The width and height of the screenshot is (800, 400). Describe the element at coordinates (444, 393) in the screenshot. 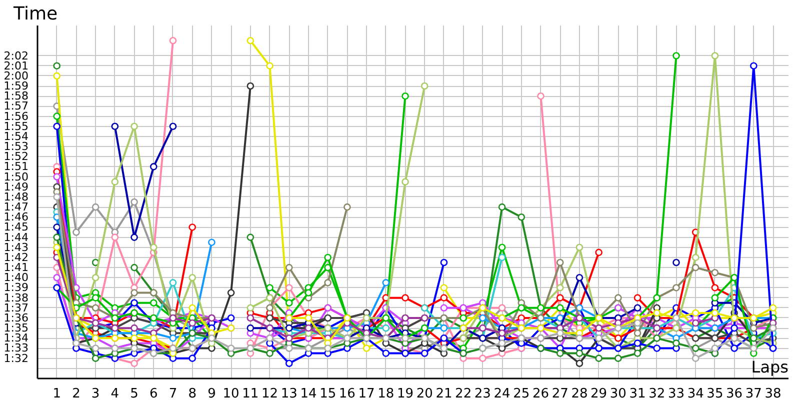

I see `x-tick-label: 21` at that location.